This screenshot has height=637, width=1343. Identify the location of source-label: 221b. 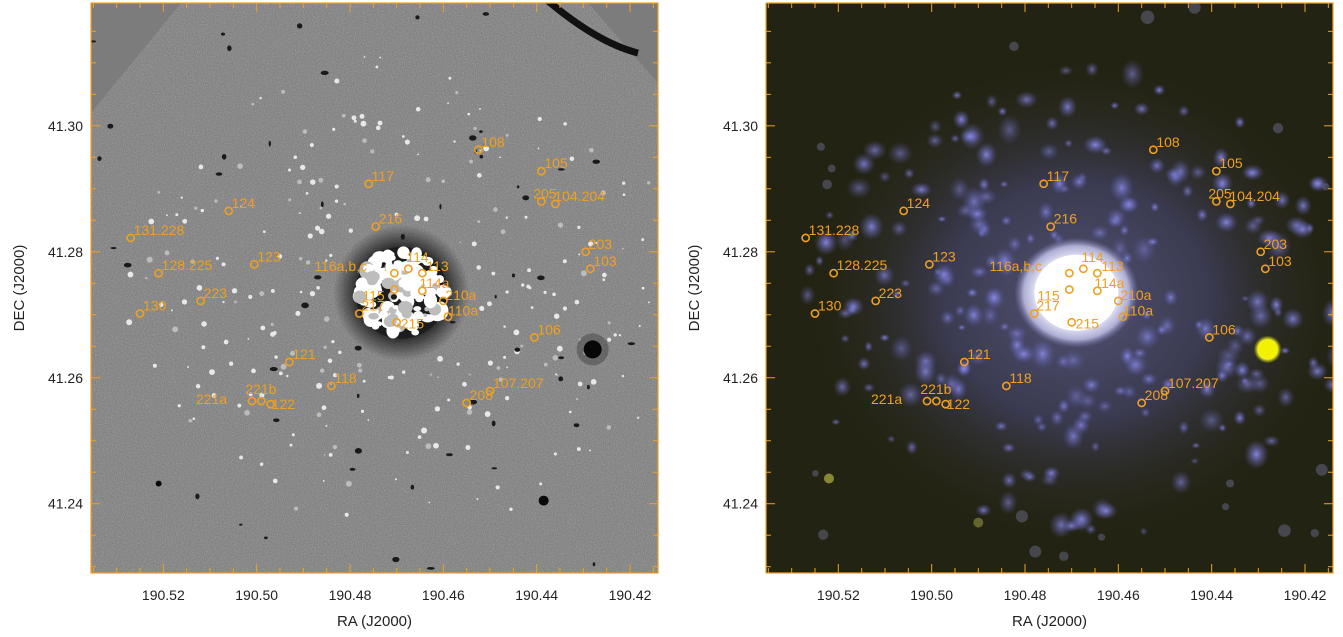
(260, 389).